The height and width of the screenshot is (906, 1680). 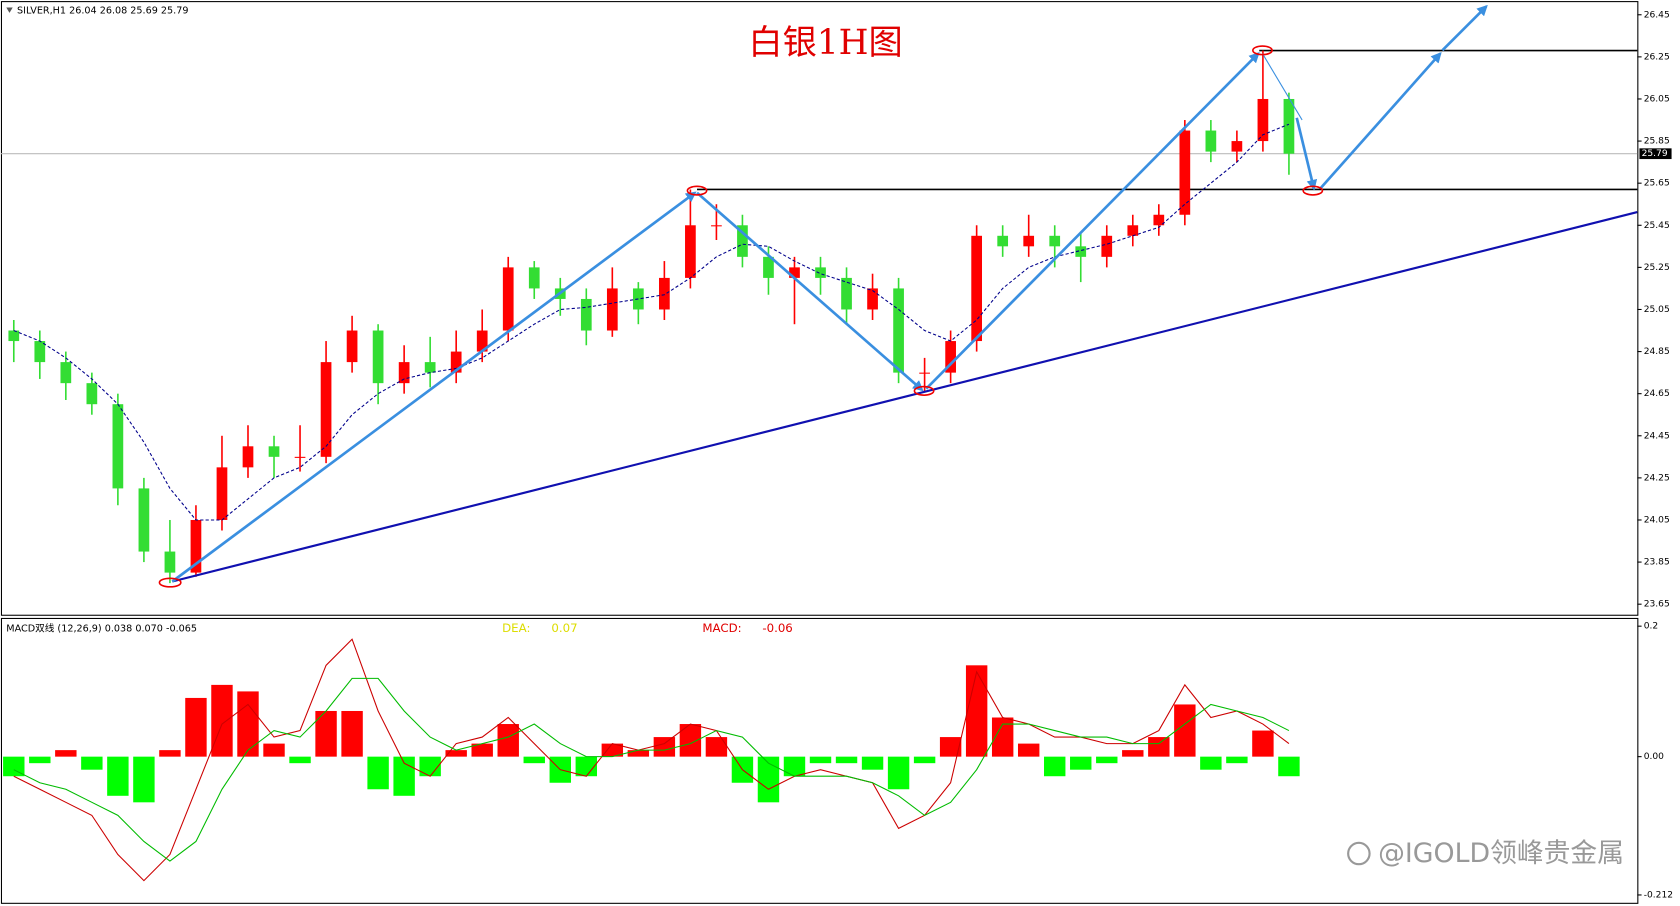 What do you see at coordinates (721, 628) in the screenshot?
I see `macd-label: MACD:` at bounding box center [721, 628].